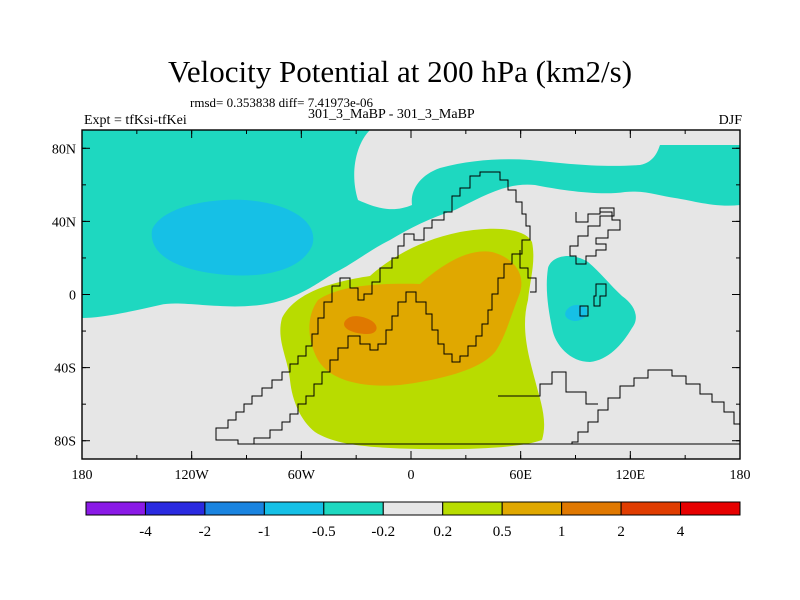 The width and height of the screenshot is (800, 600). What do you see at coordinates (562, 532) in the screenshot?
I see `colorbar-label: 1` at bounding box center [562, 532].